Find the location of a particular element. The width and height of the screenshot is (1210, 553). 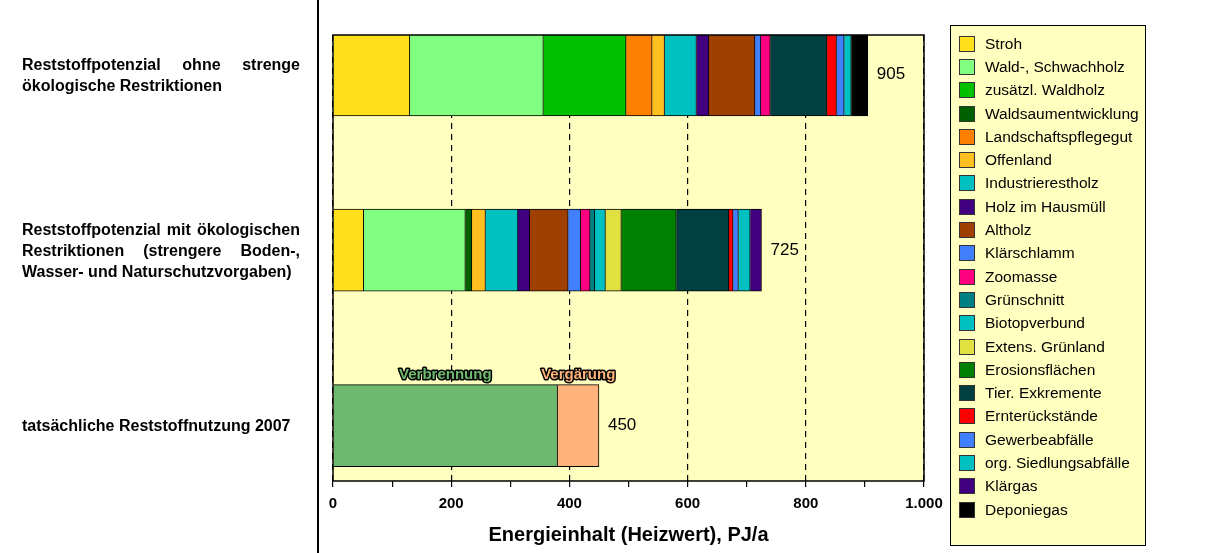

legend-label: Holz im Hausmüll is located at coordinates (1045, 206).